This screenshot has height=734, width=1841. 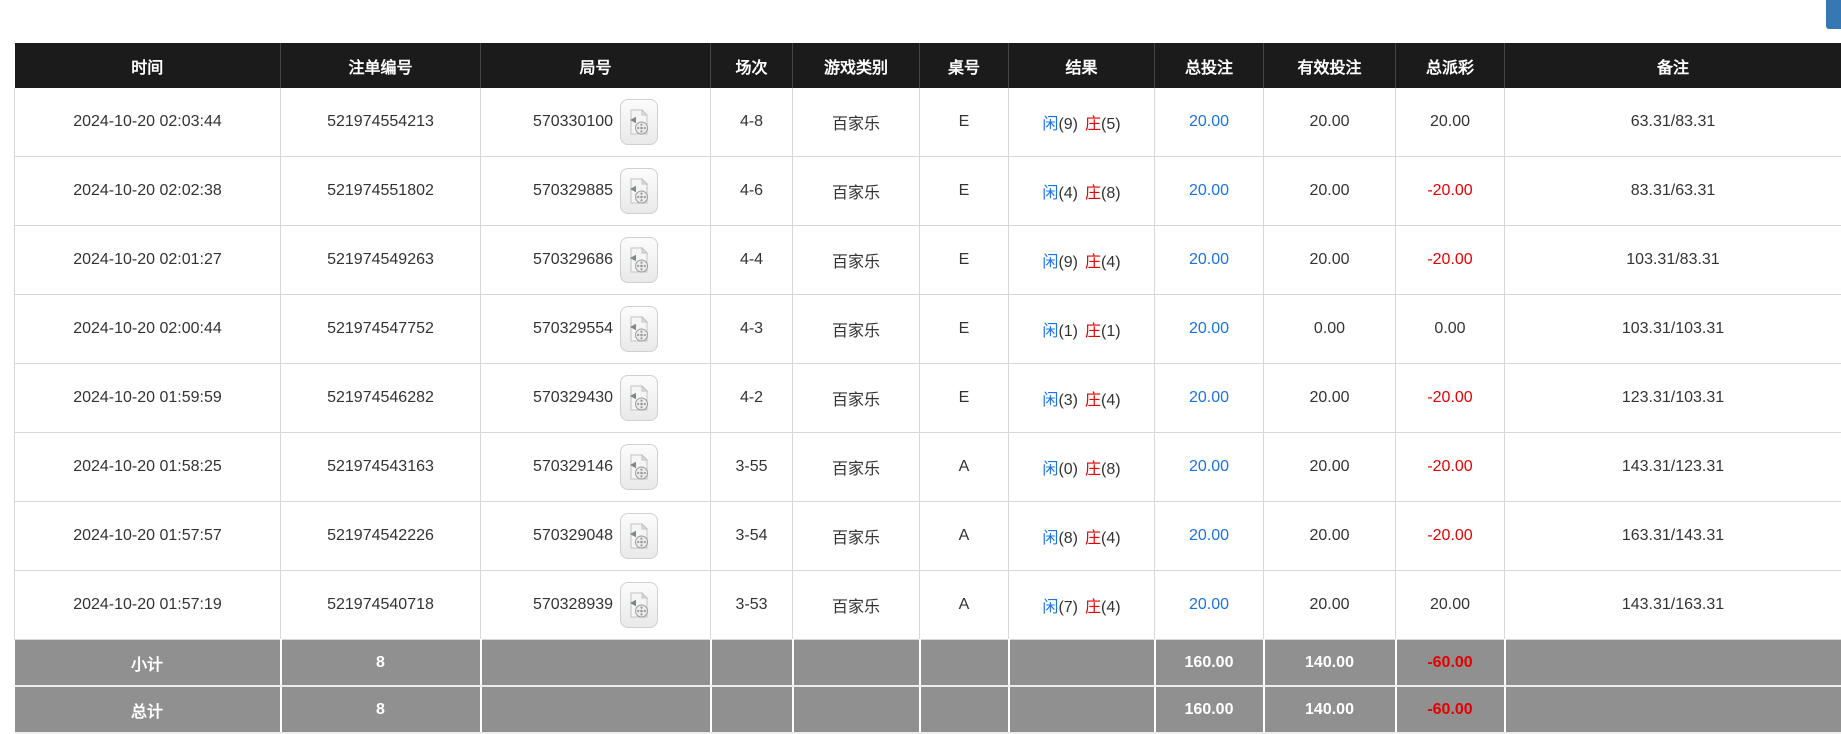 I want to click on cell-round-id: 570329885, so click(x=596, y=191).